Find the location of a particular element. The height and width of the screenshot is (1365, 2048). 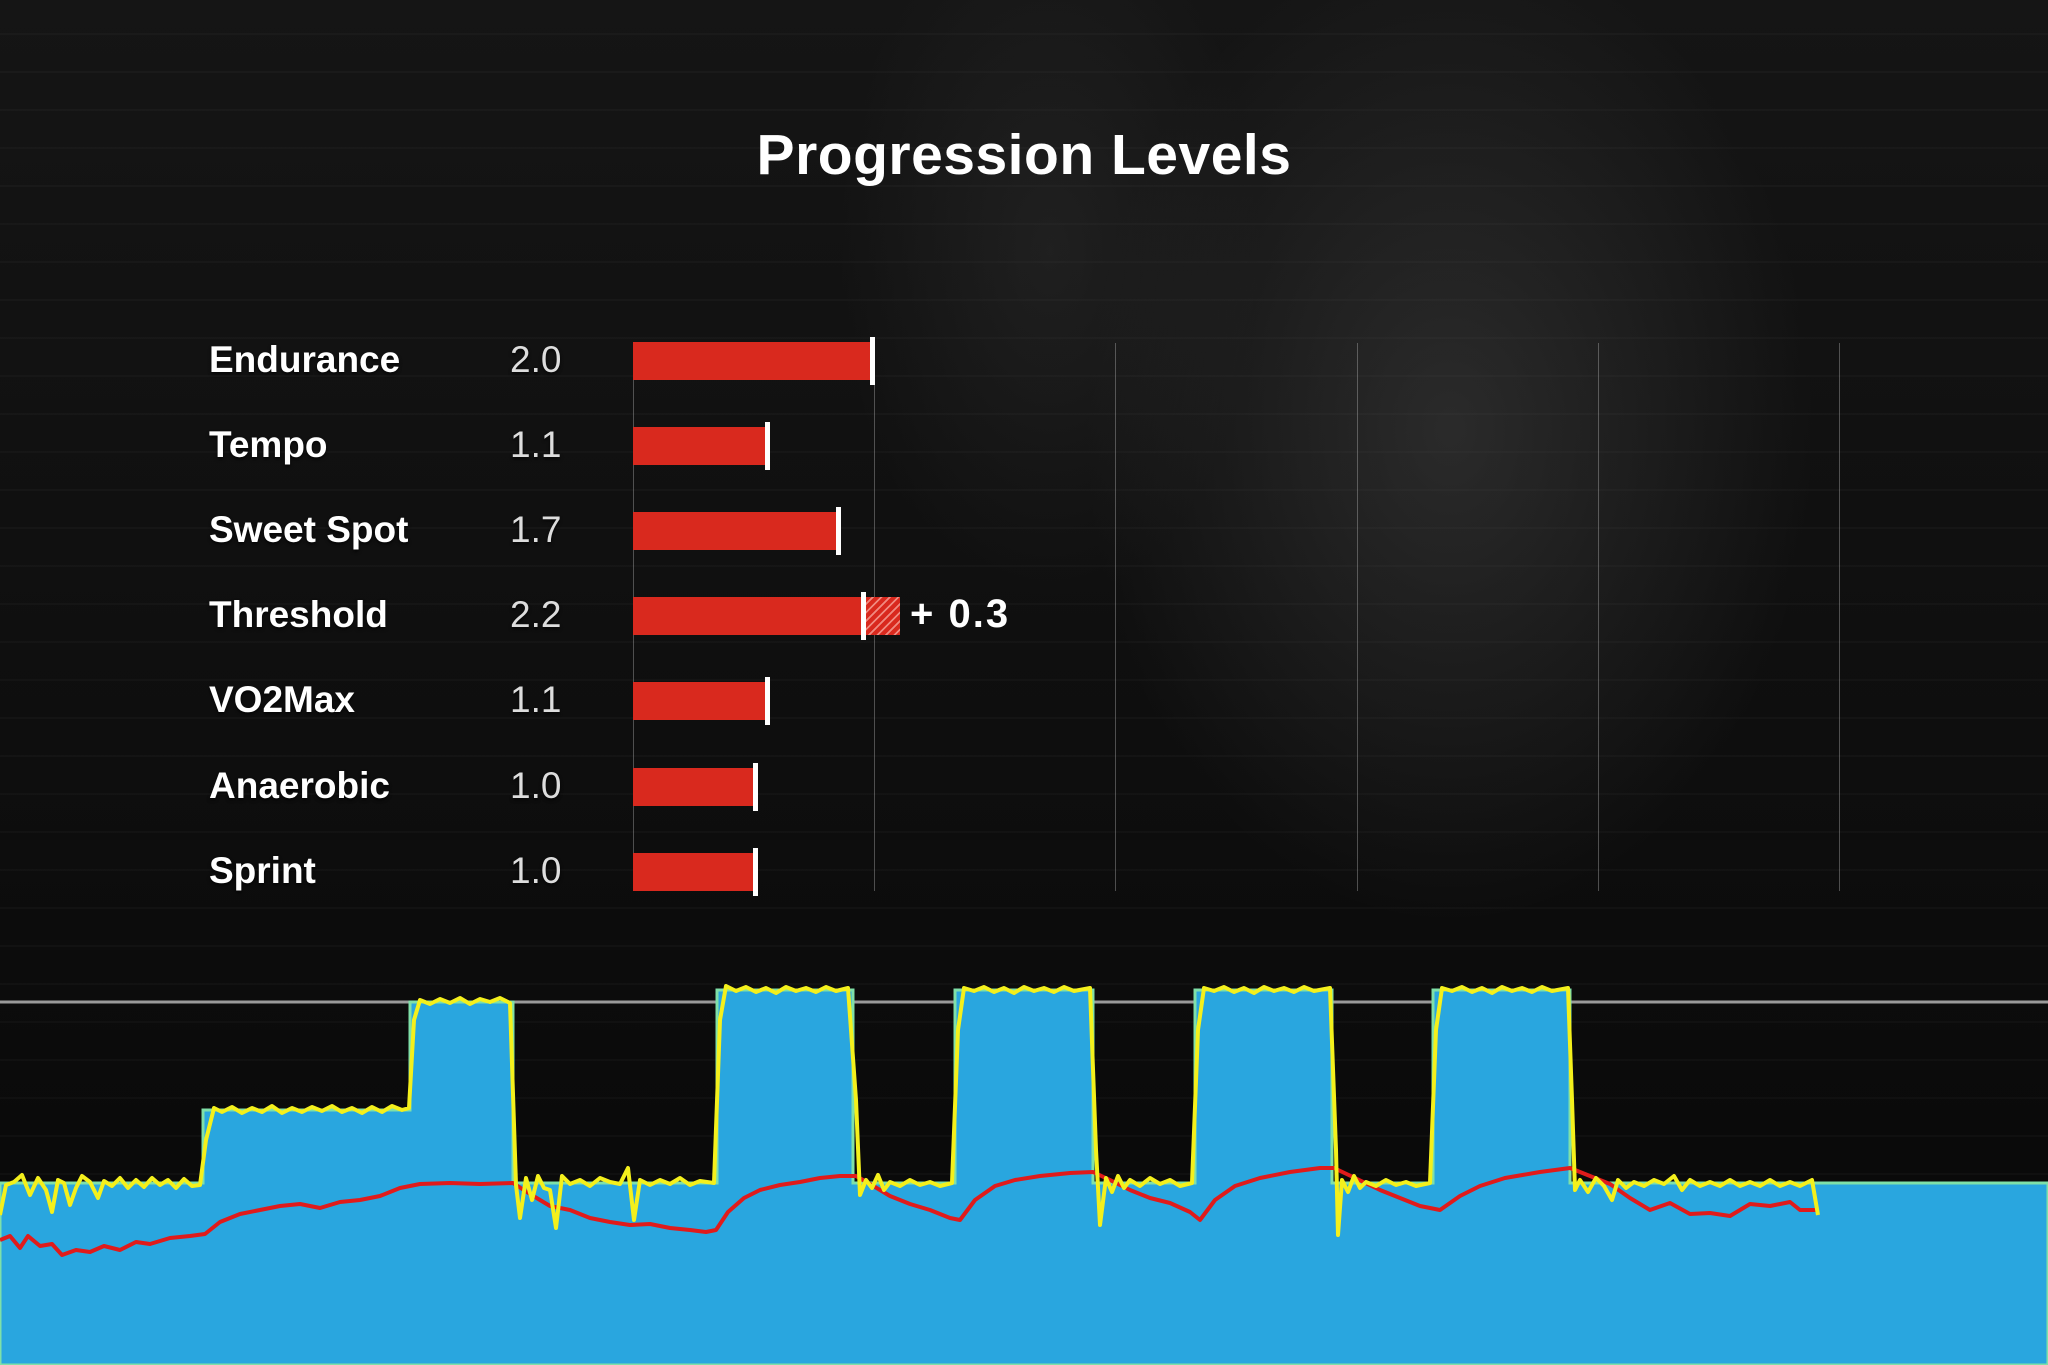

level-name: Threshold is located at coordinates (298, 614).